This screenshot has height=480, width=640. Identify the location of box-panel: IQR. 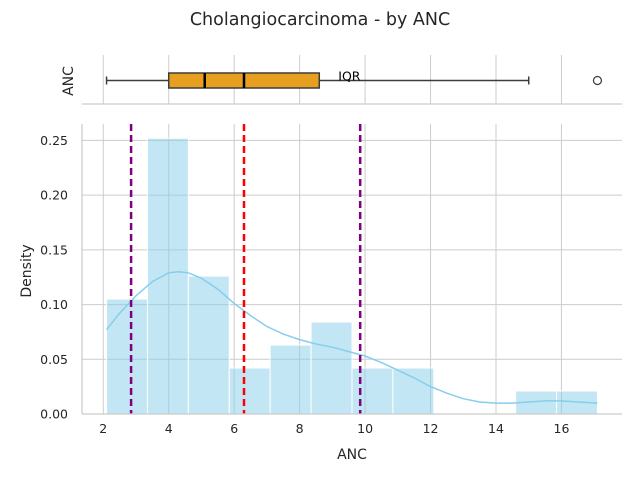
(352, 80).